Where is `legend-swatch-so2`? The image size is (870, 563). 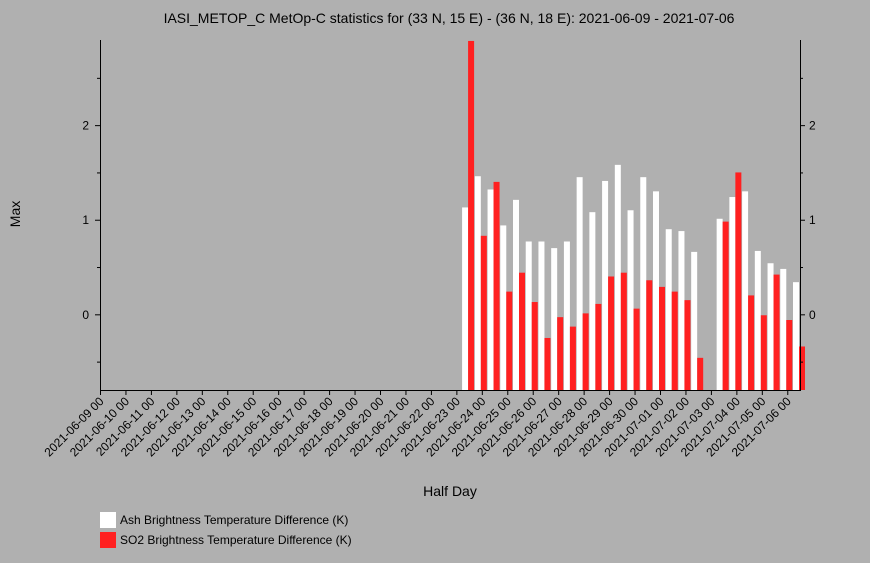
legend-swatch-so2 is located at coordinates (108, 540).